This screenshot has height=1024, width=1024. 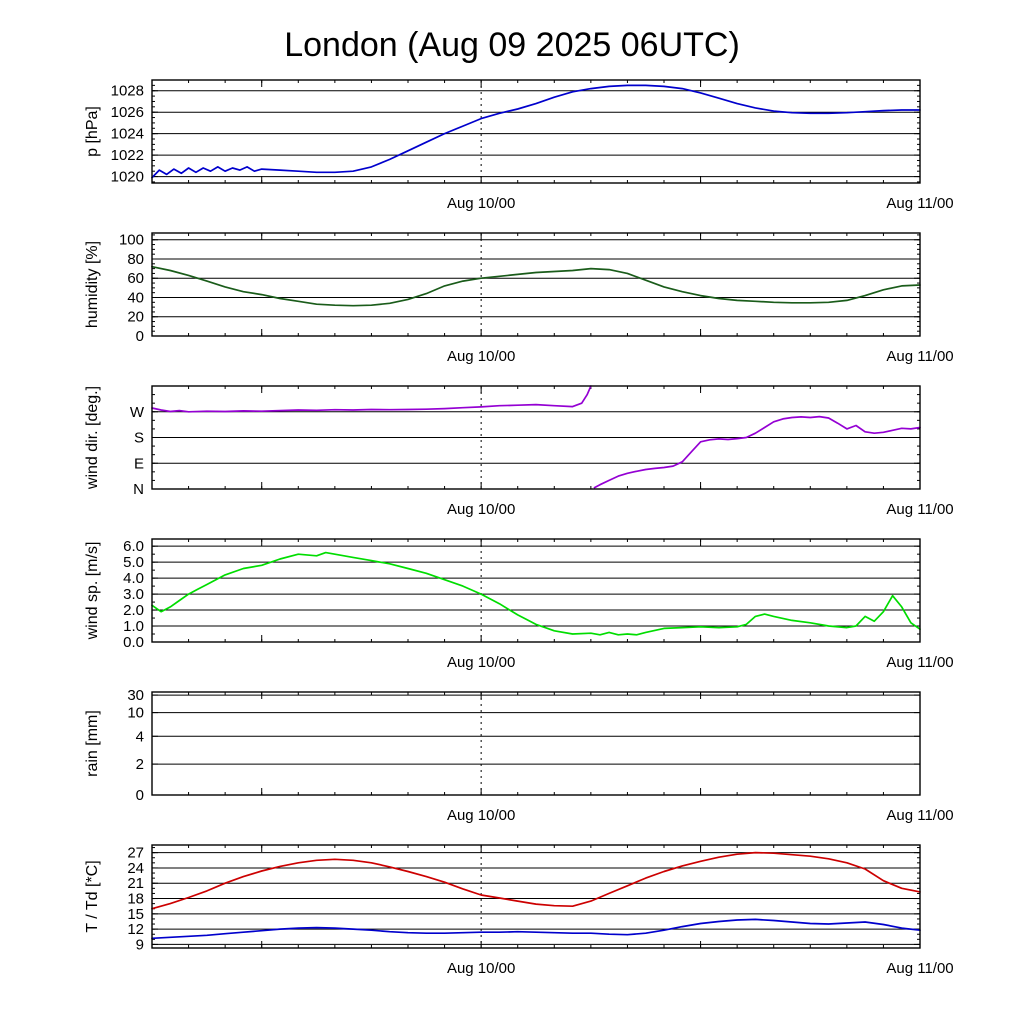 What do you see at coordinates (127, 91) in the screenshot?
I see `y-tick-label: 1028` at bounding box center [127, 91].